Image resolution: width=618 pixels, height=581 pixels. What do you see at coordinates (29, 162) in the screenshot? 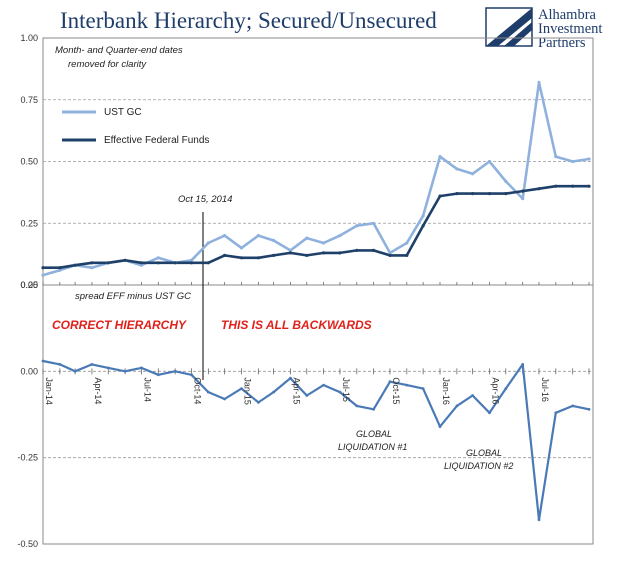
I see `y-tick-label: 0.50` at bounding box center [29, 162].